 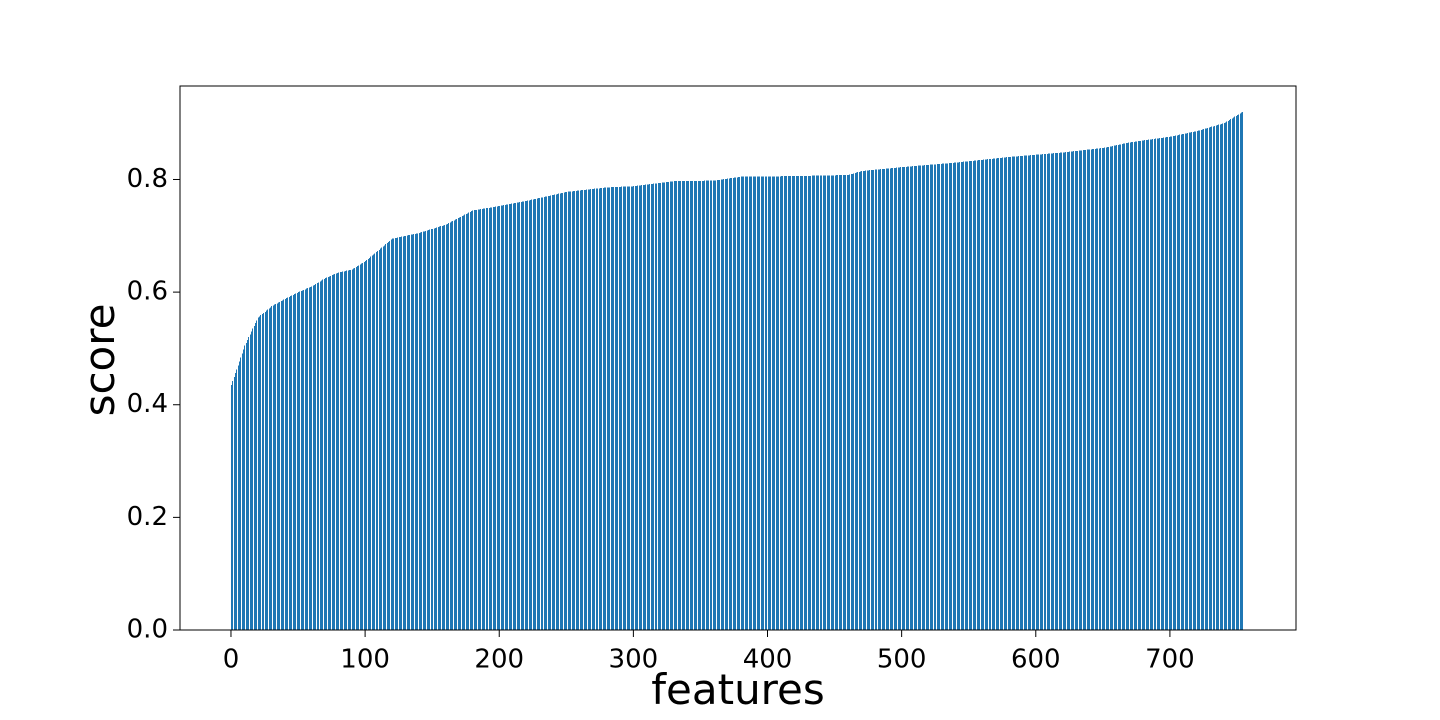 What do you see at coordinates (147, 404) in the screenshot?
I see `y-tick-label: 0.4` at bounding box center [147, 404].